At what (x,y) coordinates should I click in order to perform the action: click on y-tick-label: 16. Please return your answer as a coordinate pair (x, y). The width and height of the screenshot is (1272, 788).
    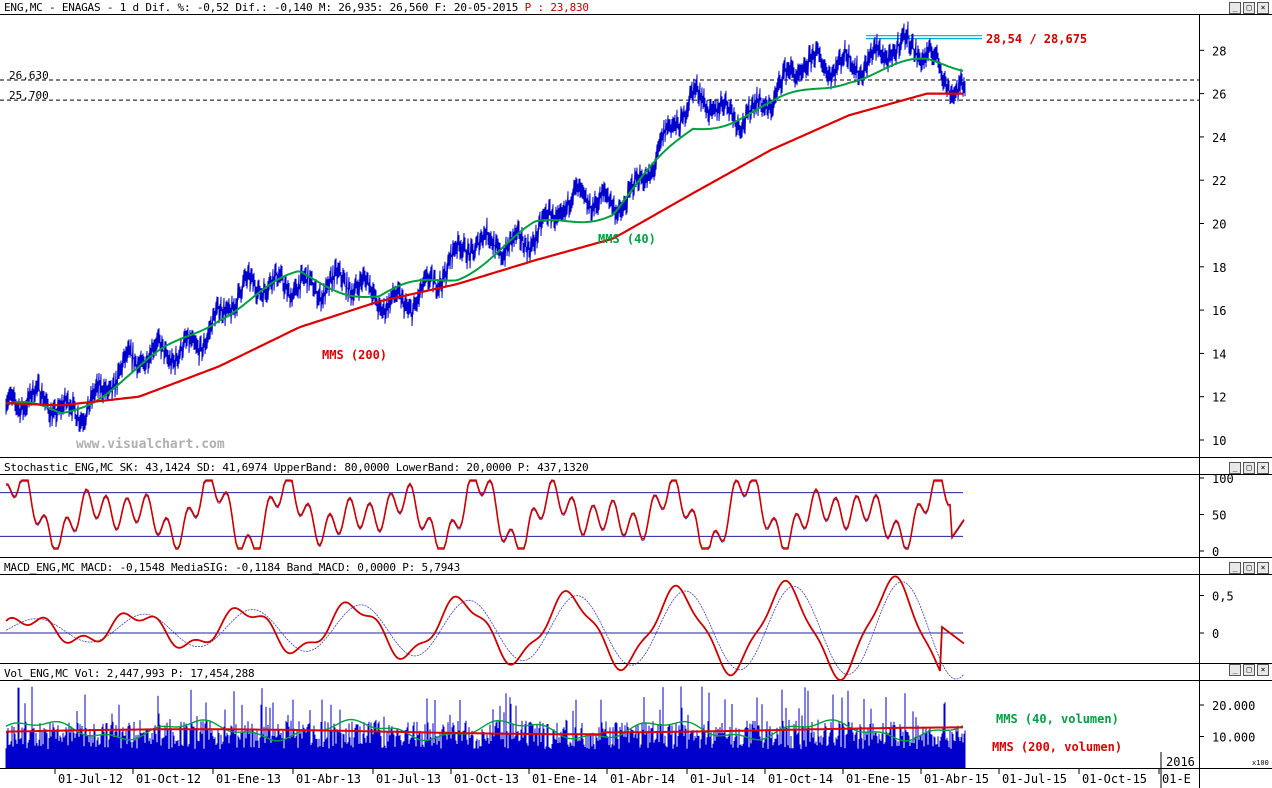
    Looking at the image, I should click on (1219, 311).